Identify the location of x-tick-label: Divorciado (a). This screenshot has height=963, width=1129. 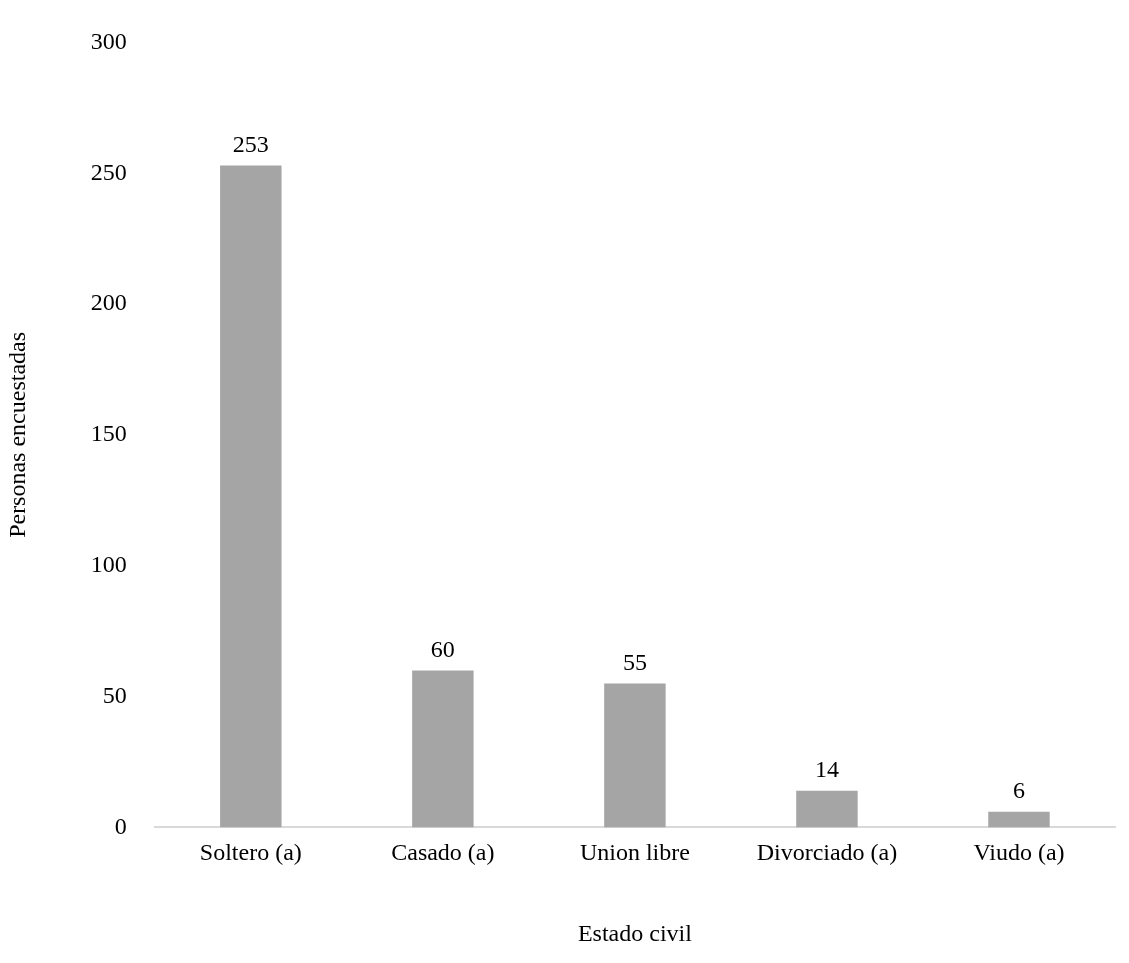
(827, 852).